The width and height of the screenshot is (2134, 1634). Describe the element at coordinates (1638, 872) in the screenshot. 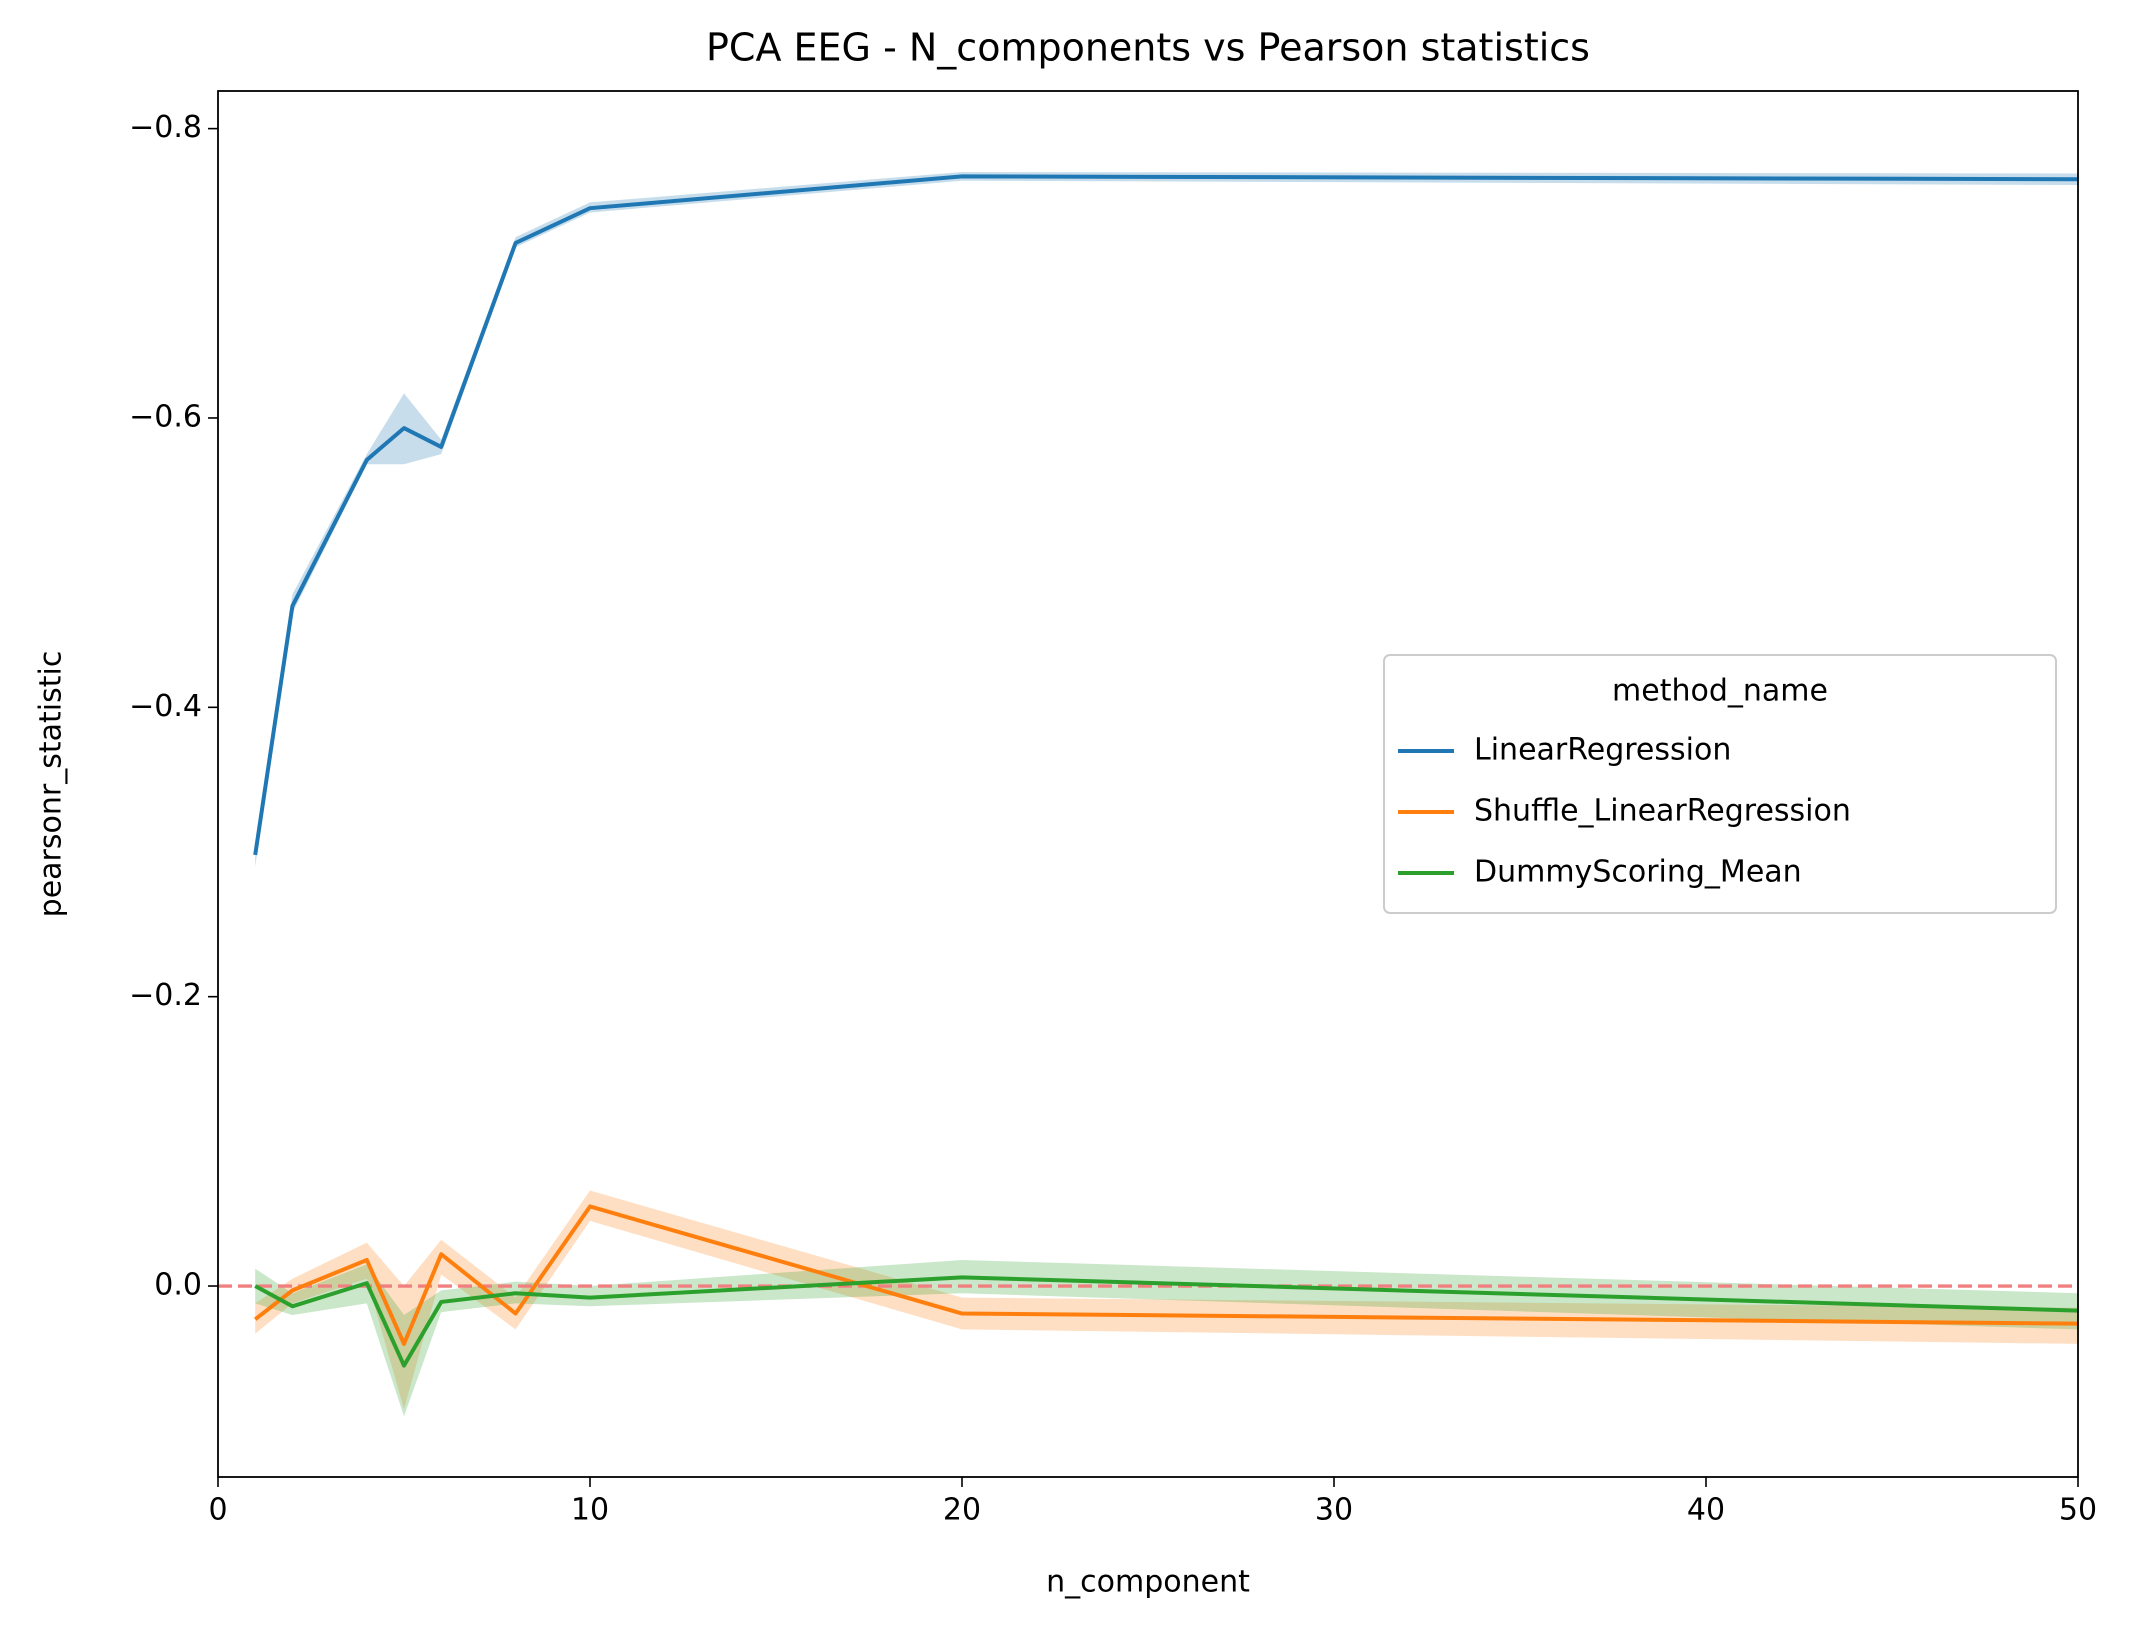

I see `legend-label: DummyScoring_Mean` at that location.